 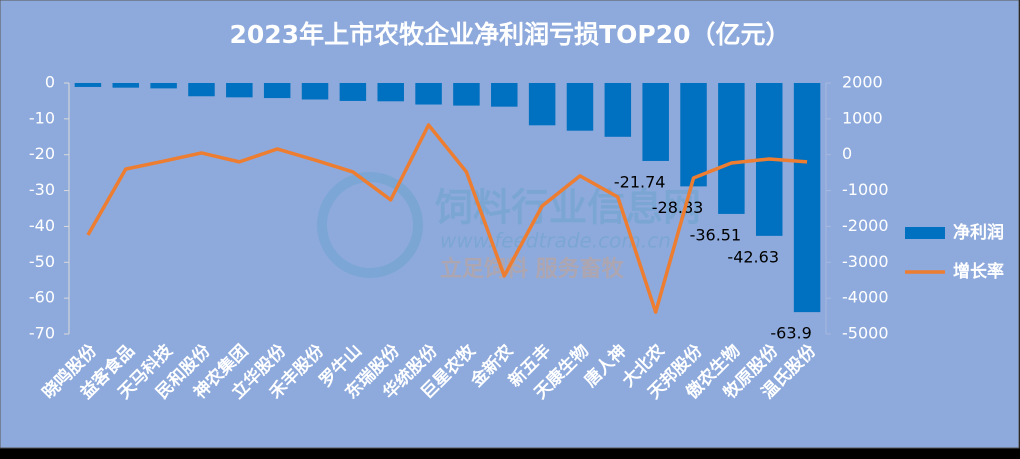 I want to click on watermark-text: 立足饲料 服务畜牧, so click(x=532, y=269).